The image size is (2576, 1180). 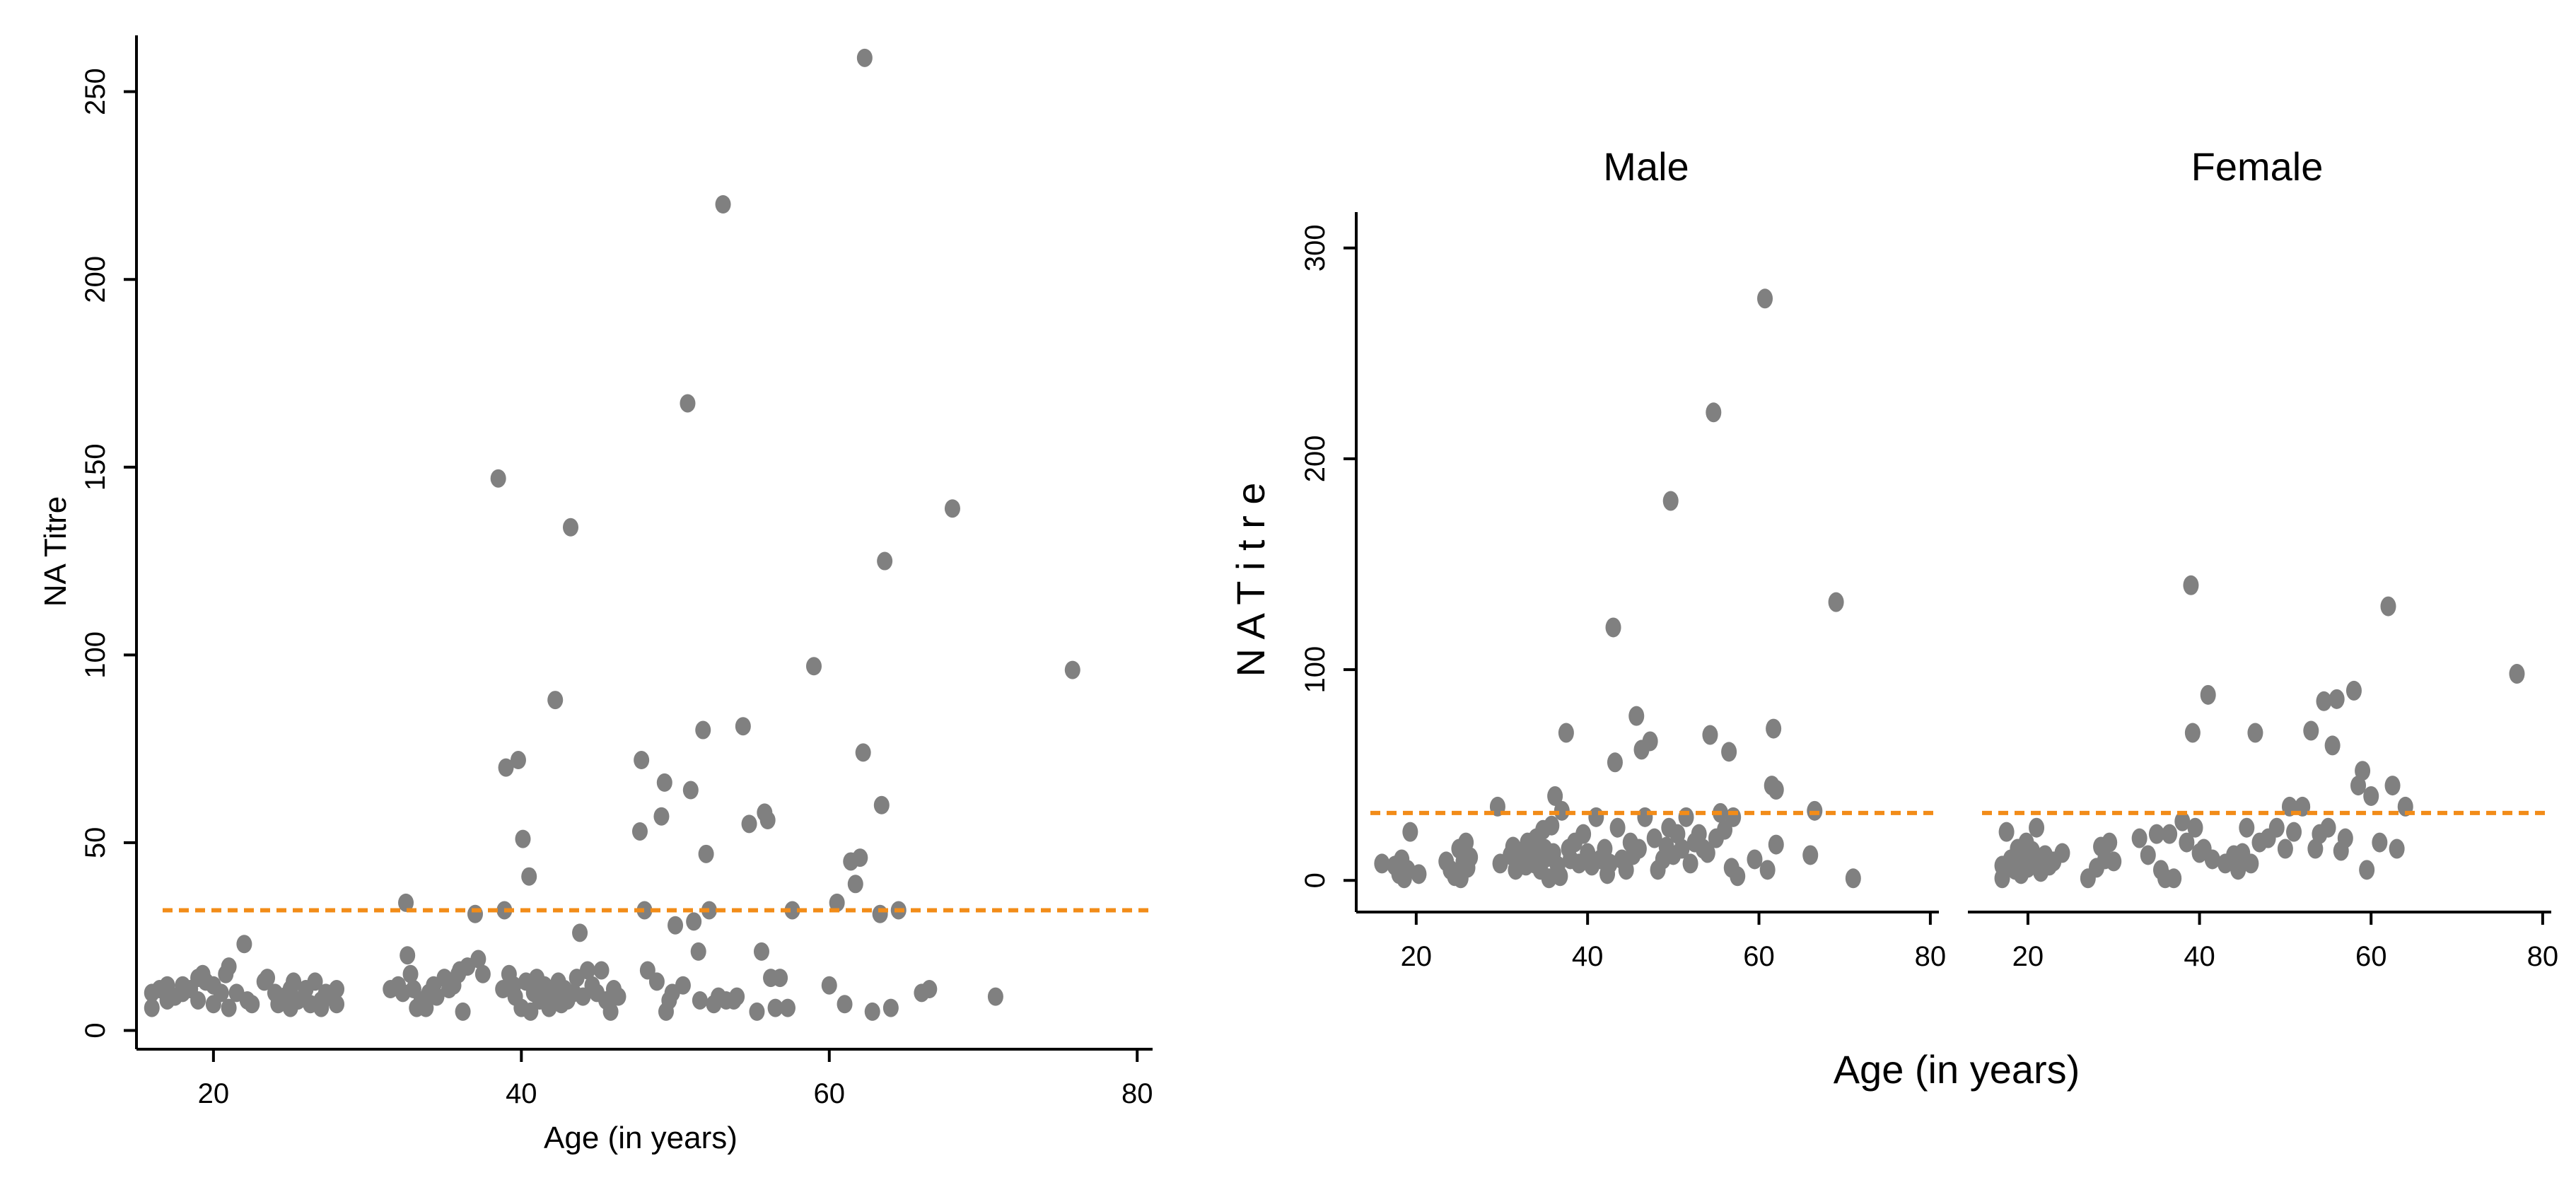 What do you see at coordinates (1137, 1094) in the screenshot?
I see `left-x-tick-label: 80` at bounding box center [1137, 1094].